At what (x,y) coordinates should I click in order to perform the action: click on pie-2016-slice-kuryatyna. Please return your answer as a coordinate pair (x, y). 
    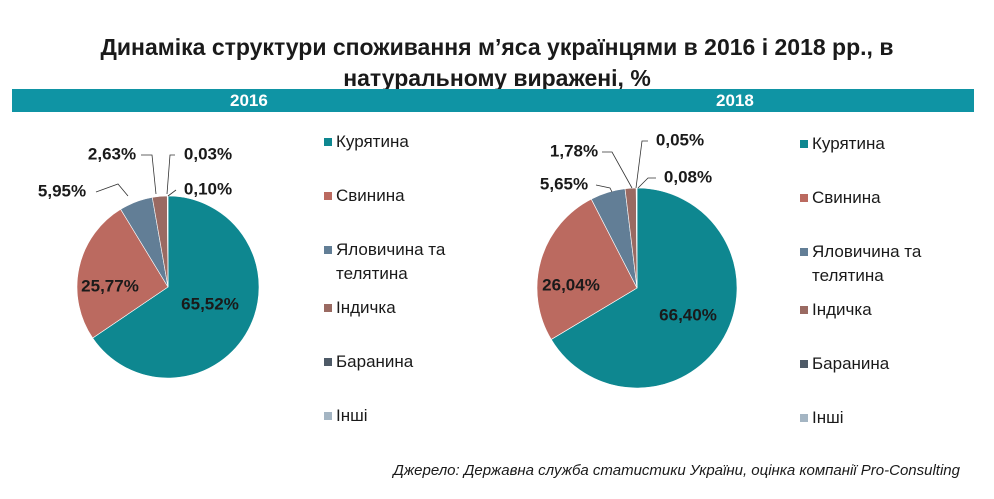
    Looking at the image, I should click on (176, 287).